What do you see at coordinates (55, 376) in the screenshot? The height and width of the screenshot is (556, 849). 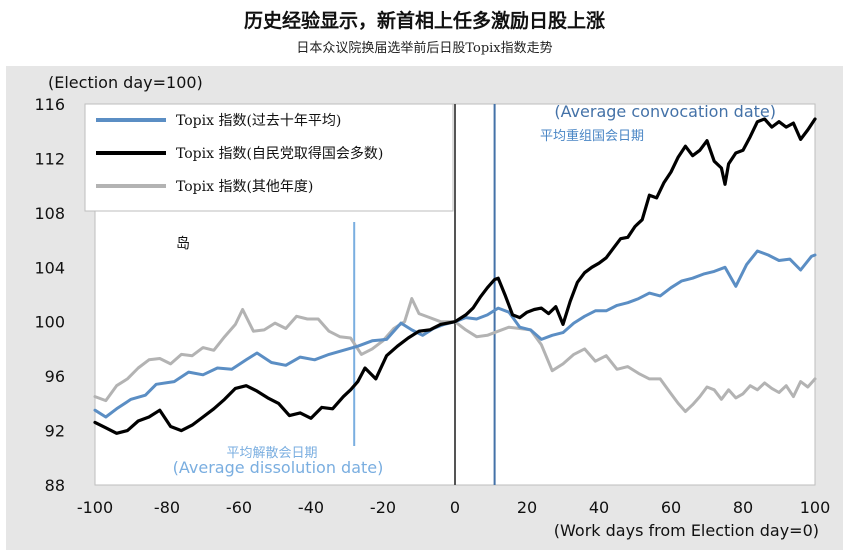 I see `y-tick-label: 96` at bounding box center [55, 376].